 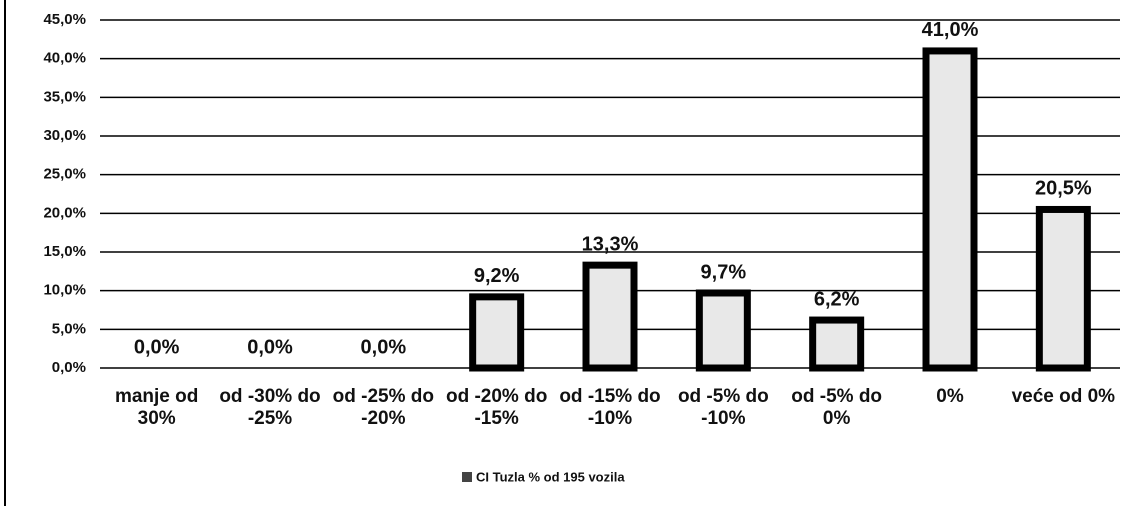 I want to click on y-tick-label: 30,0%, so click(x=64, y=135).